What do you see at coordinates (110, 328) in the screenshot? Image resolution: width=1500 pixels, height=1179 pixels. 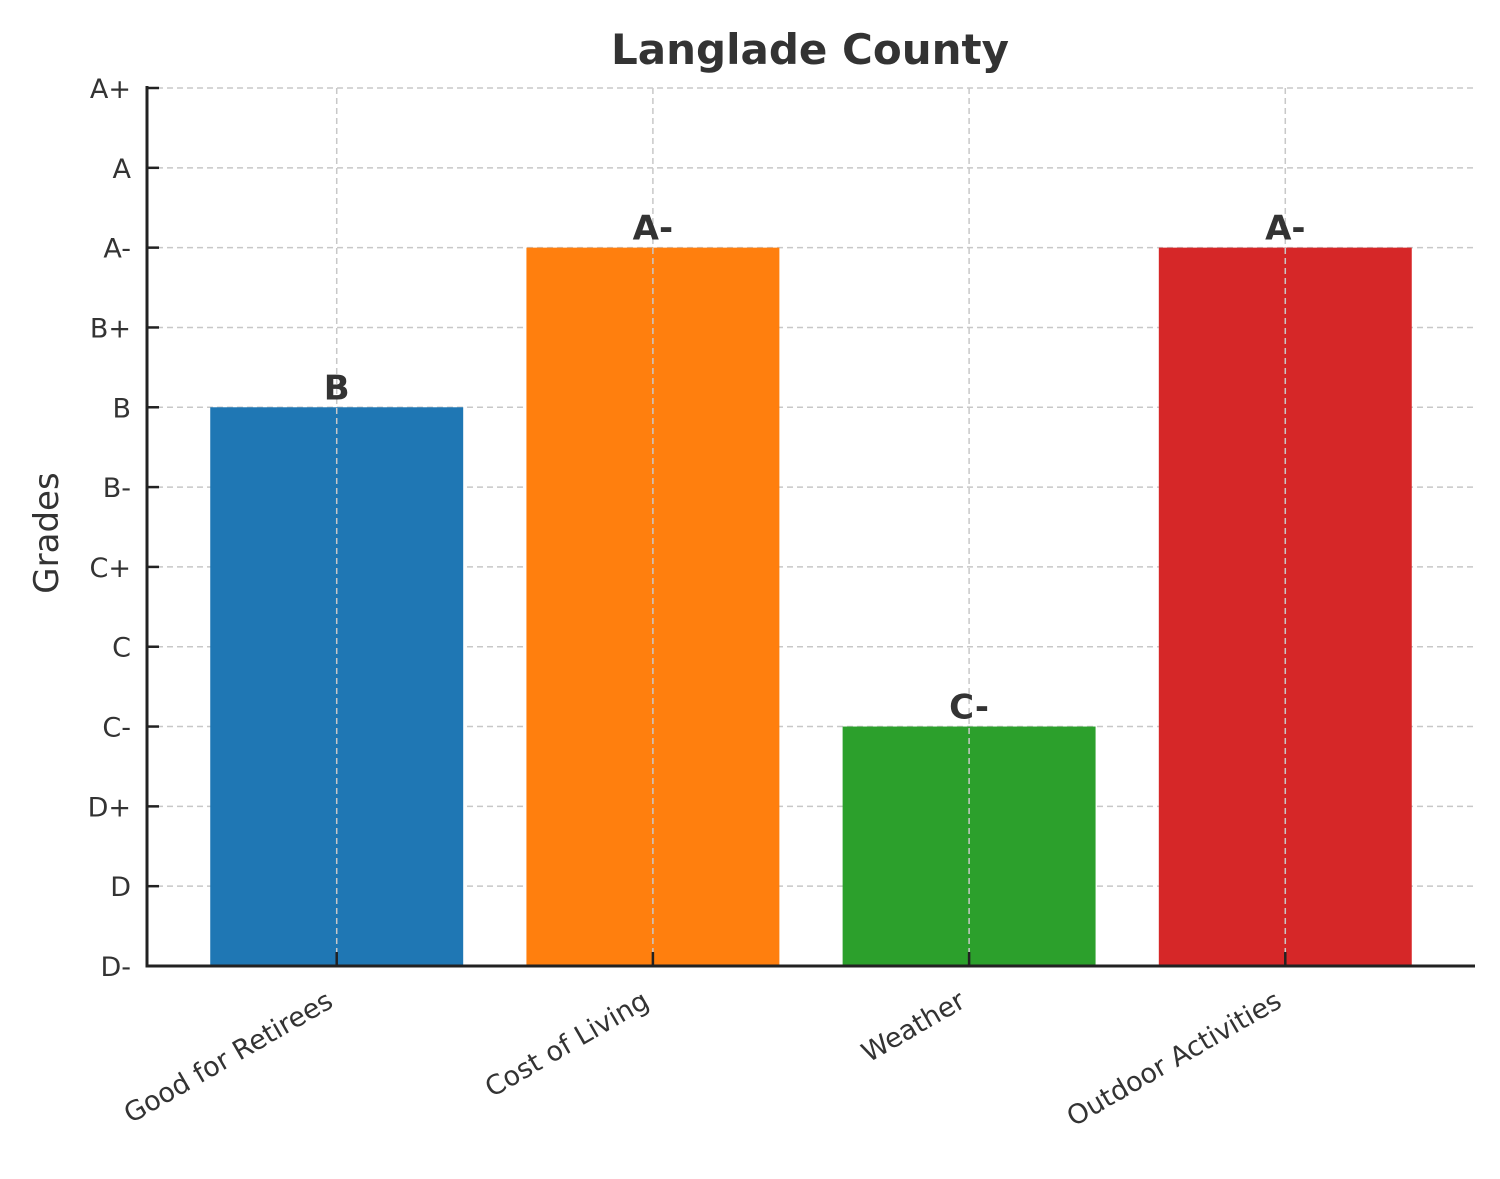 I see `y-tick-label: B+` at bounding box center [110, 328].